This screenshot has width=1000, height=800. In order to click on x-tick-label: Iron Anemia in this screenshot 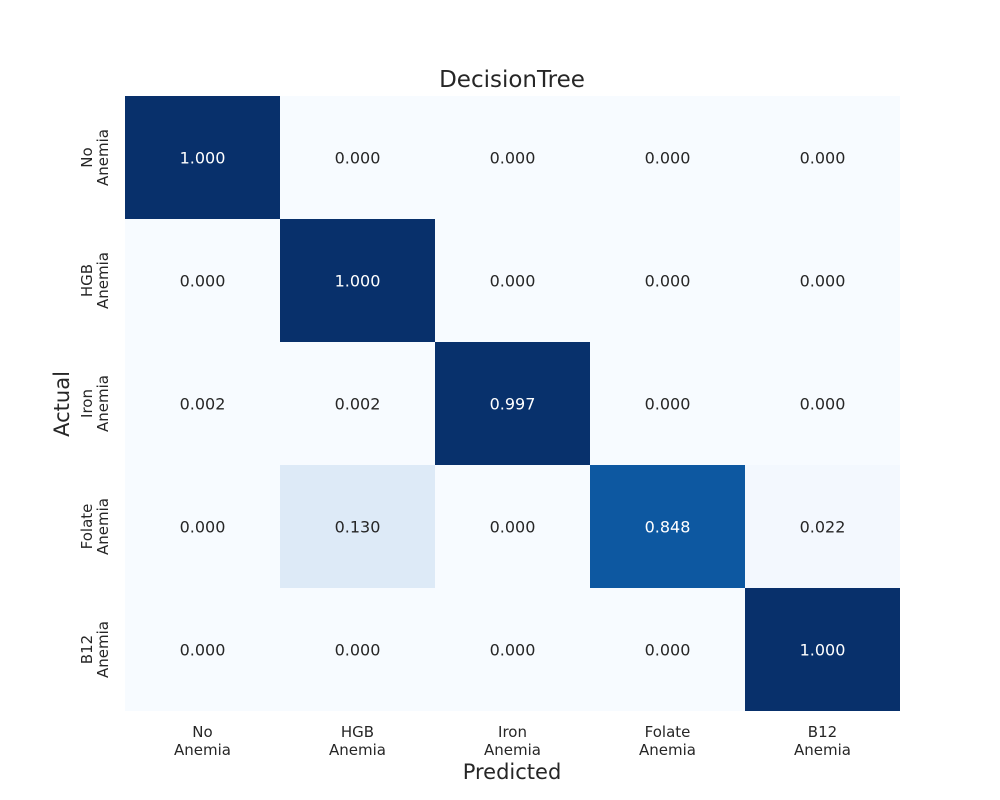, I will do `click(512, 741)`.